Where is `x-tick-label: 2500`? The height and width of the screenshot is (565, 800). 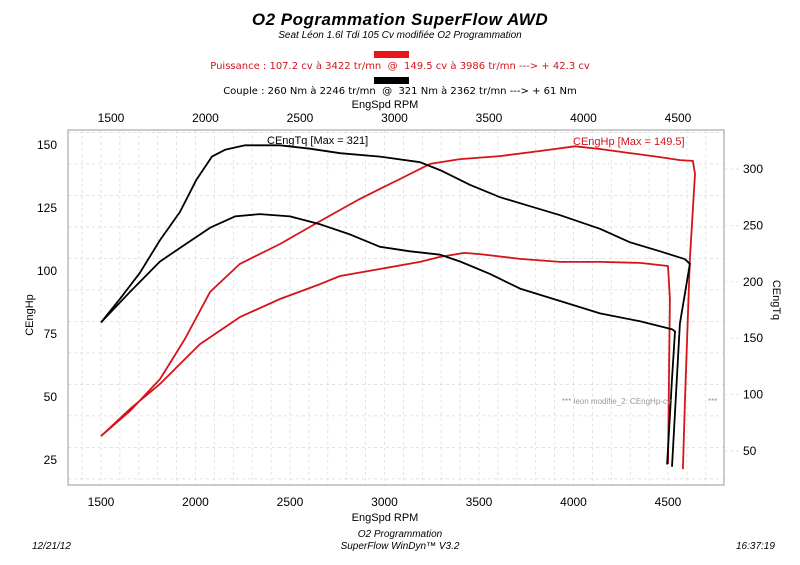
x-tick-label: 2500 is located at coordinates (290, 502).